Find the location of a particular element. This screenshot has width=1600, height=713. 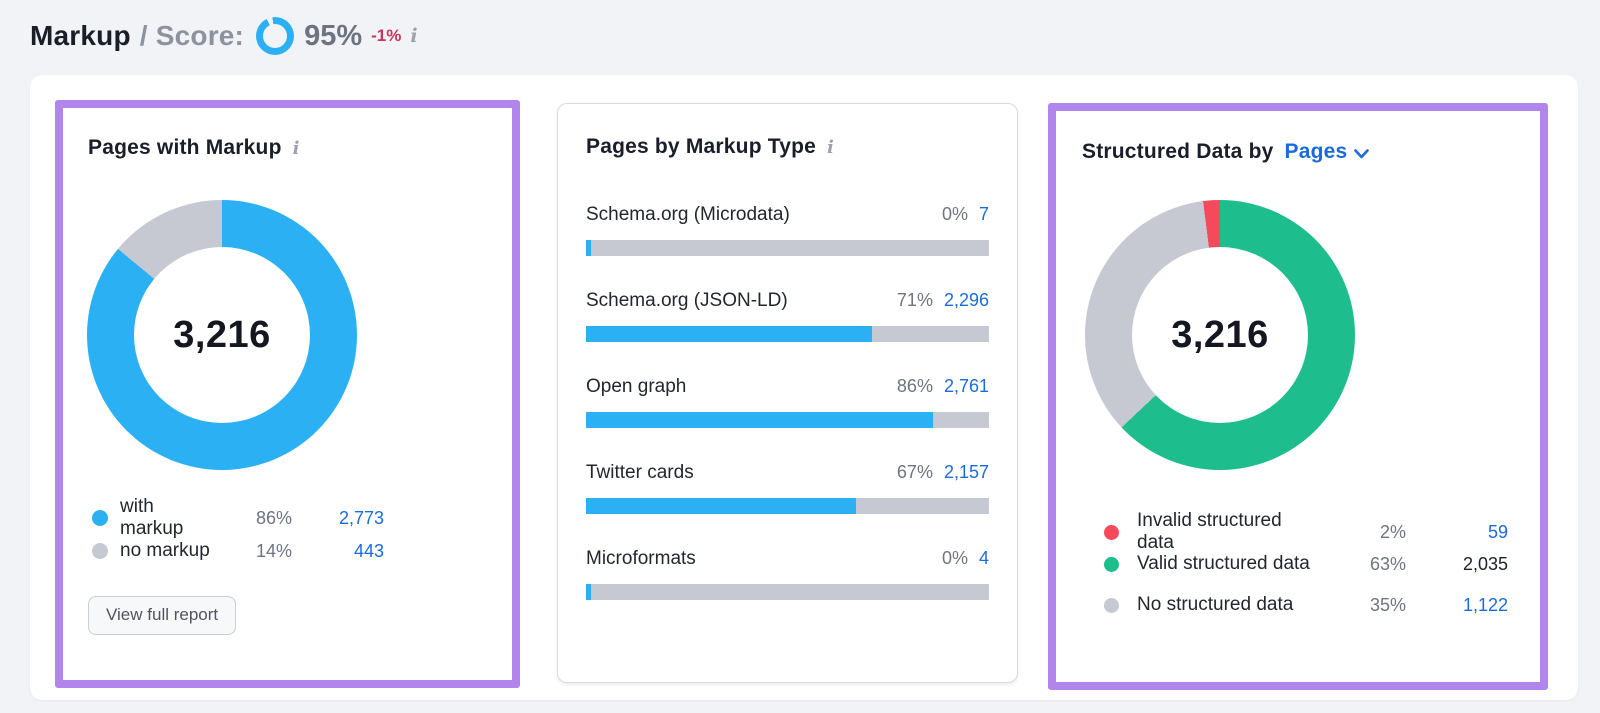

legend-label: Valid structured data is located at coordinates (1223, 563).